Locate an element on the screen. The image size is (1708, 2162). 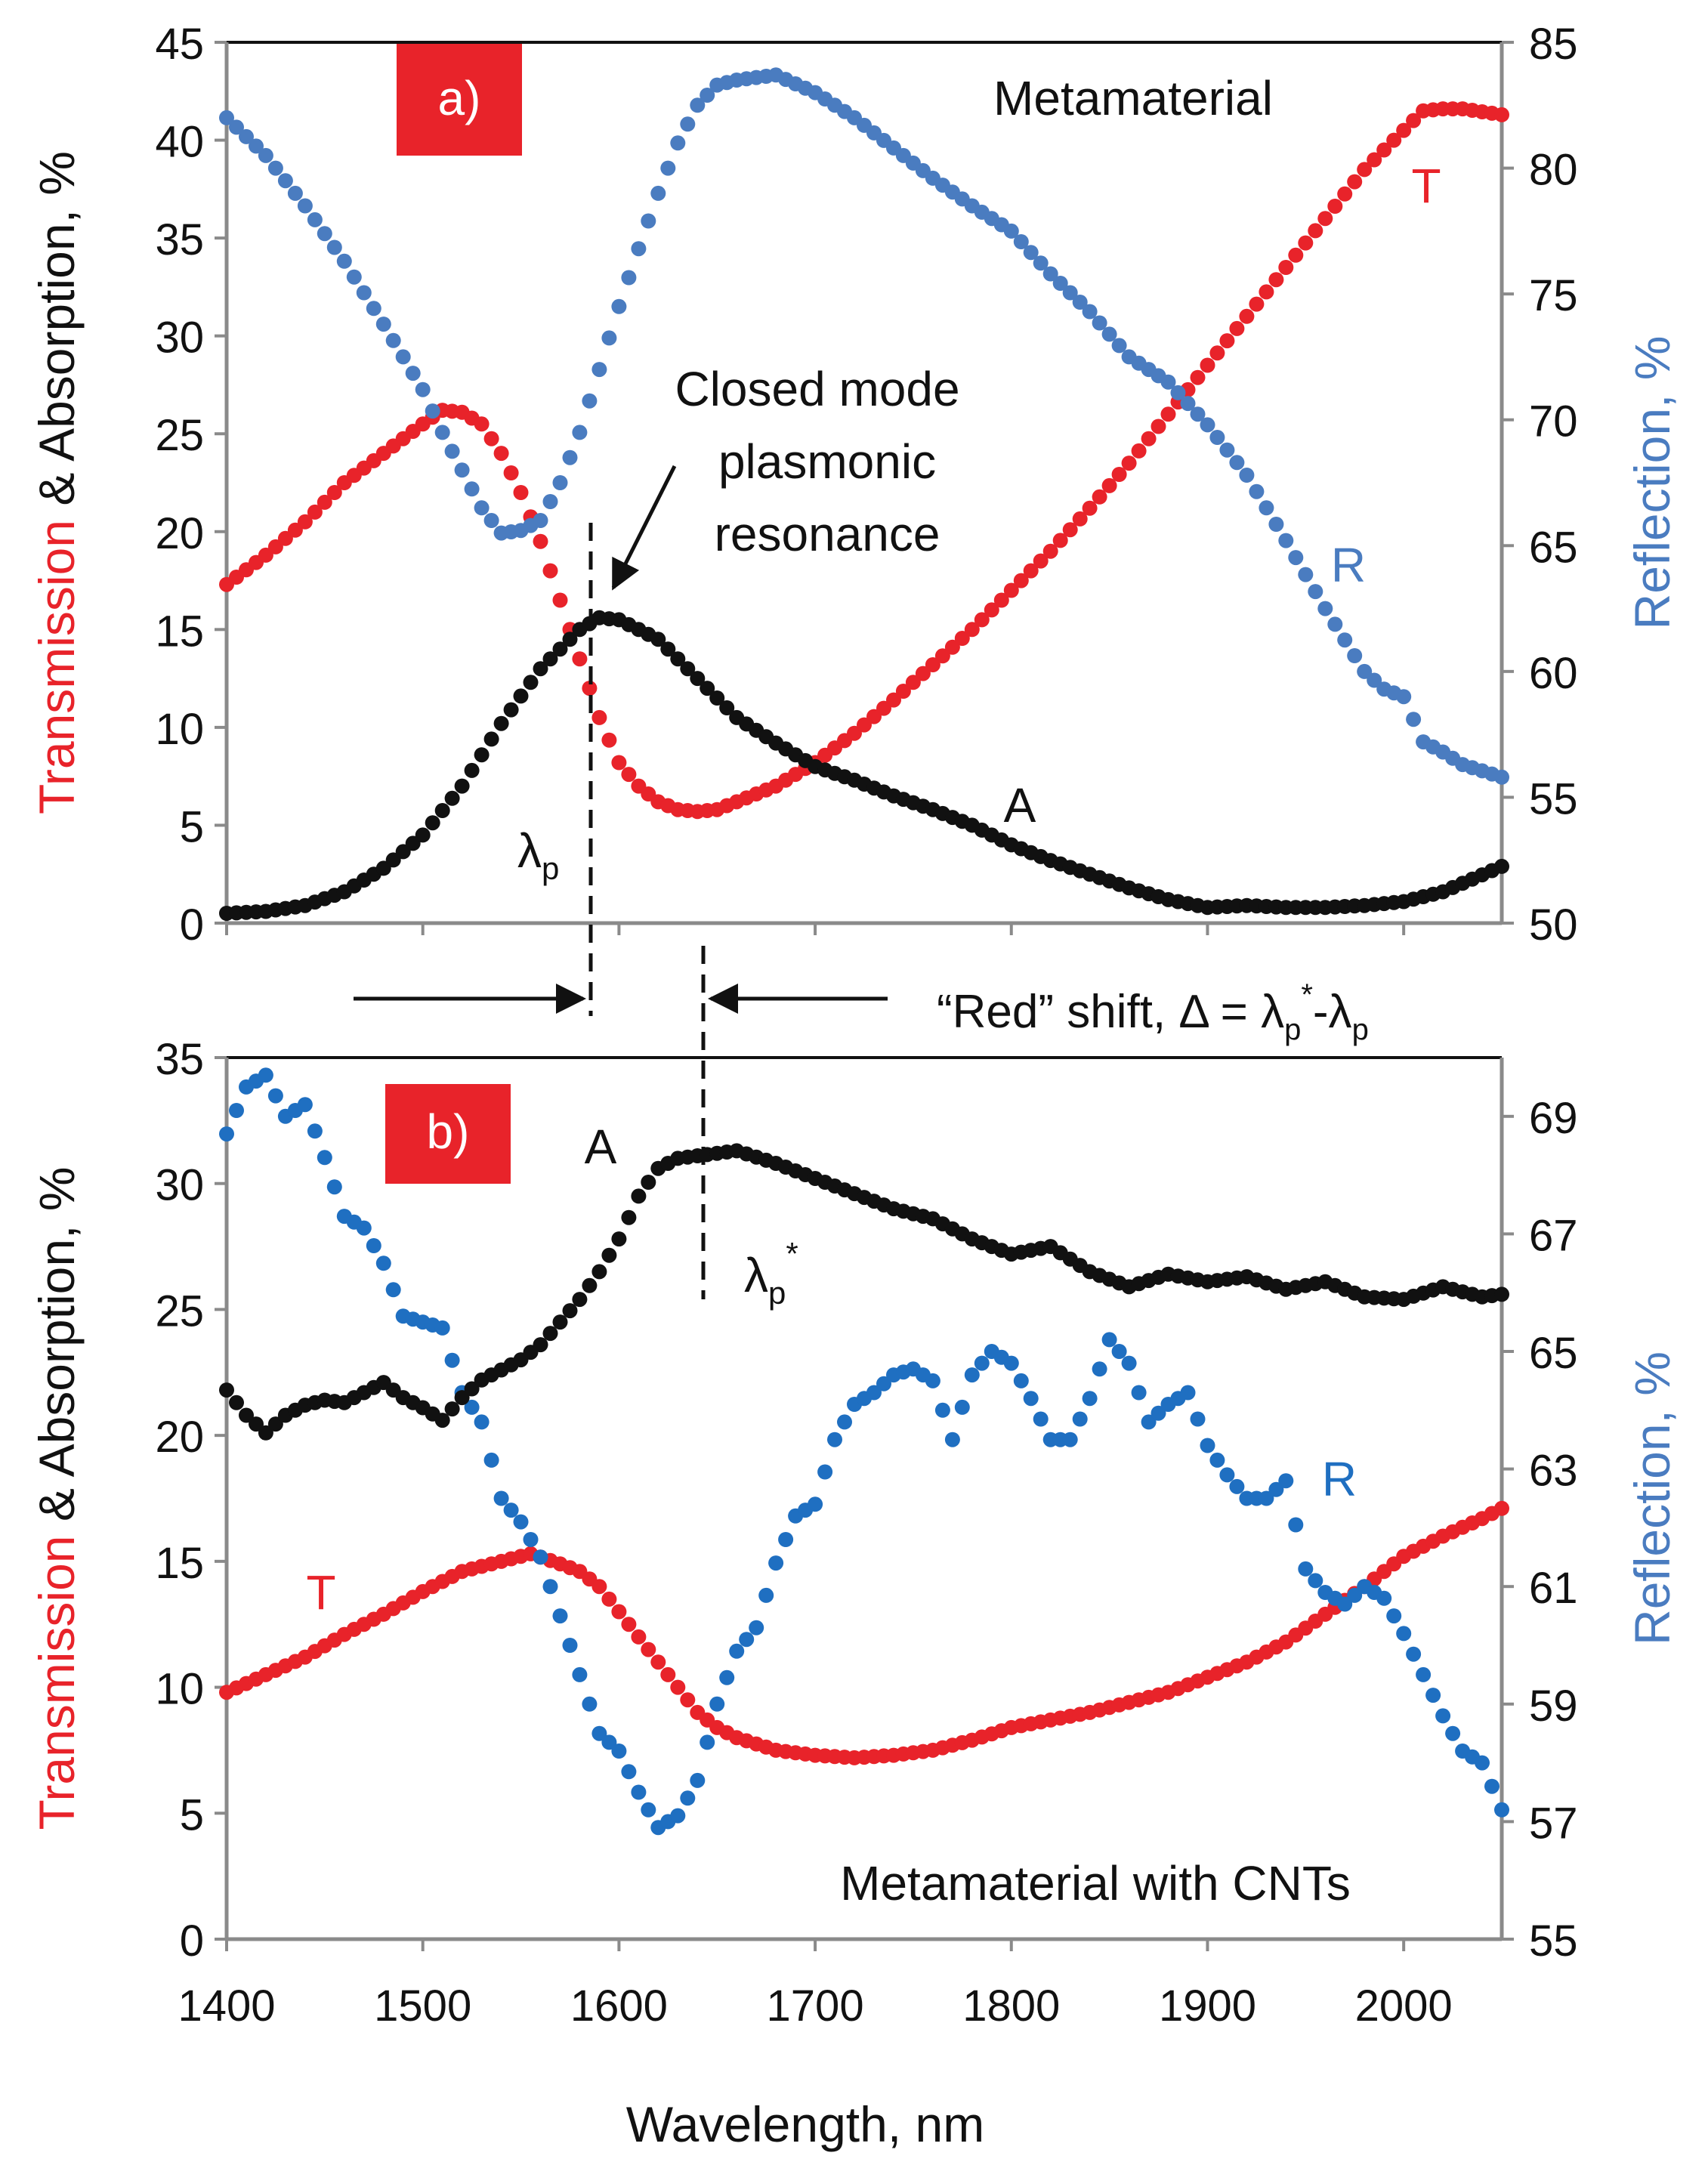
left-y-tick-label: 45 is located at coordinates (179, 44).